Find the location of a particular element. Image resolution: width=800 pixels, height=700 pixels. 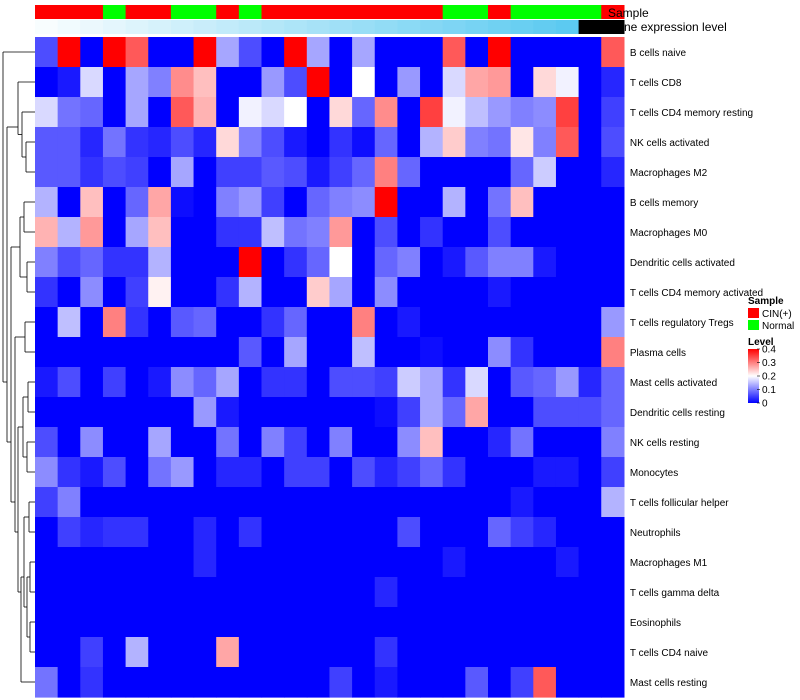

row-label: T cells regulatory Tregs is located at coordinates (682, 323).